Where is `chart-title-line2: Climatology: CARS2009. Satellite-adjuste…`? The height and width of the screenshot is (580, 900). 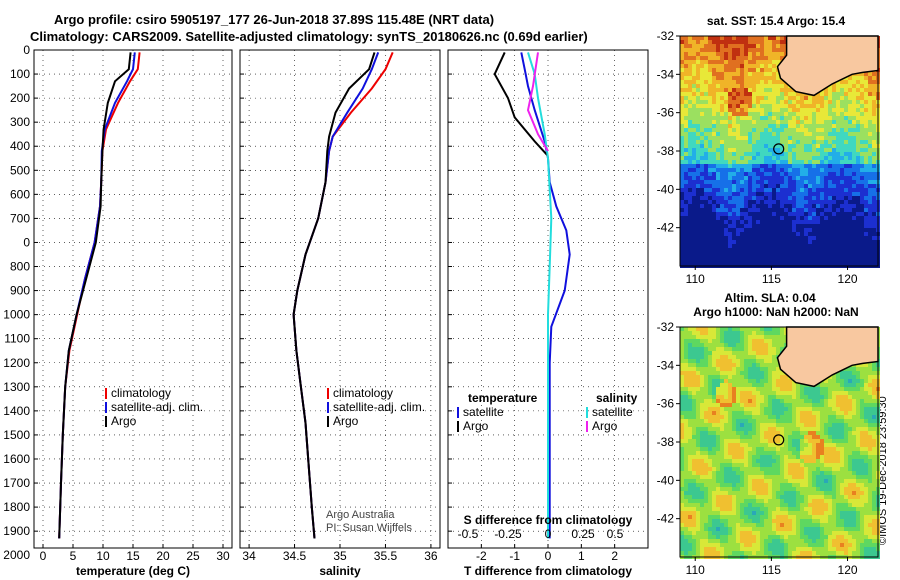
chart-title-line2: Climatology: CARS2009. Satellite-adjuste… is located at coordinates (309, 36).